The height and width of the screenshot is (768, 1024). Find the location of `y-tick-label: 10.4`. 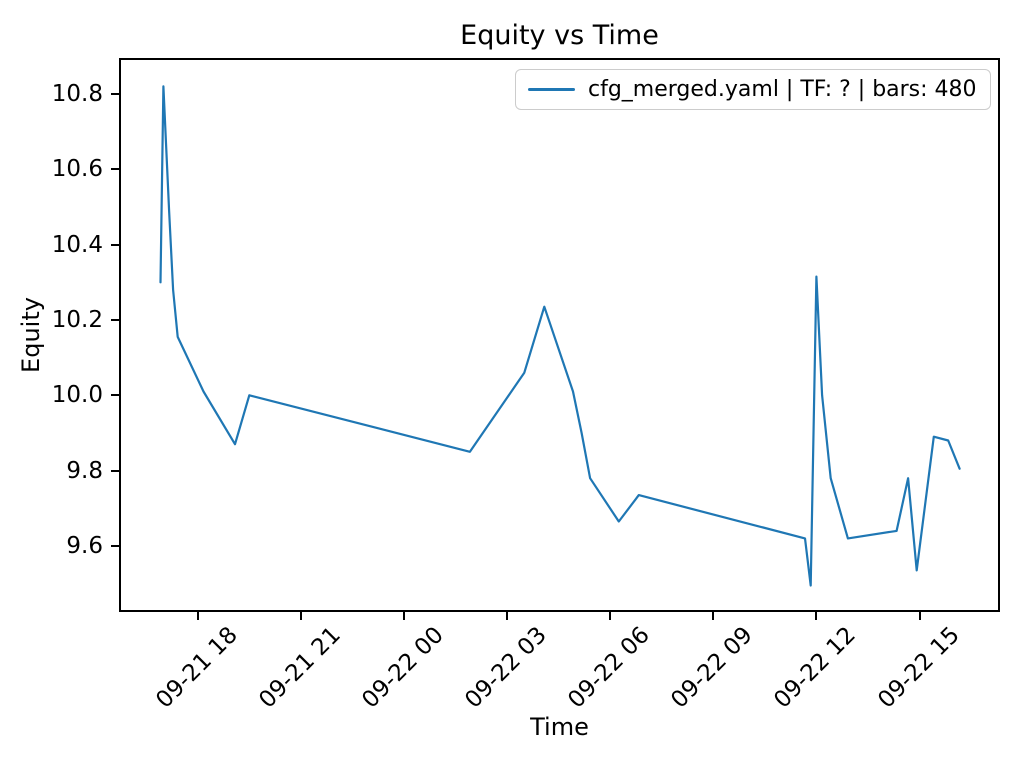

y-tick-label: 10.4 is located at coordinates (77, 245).